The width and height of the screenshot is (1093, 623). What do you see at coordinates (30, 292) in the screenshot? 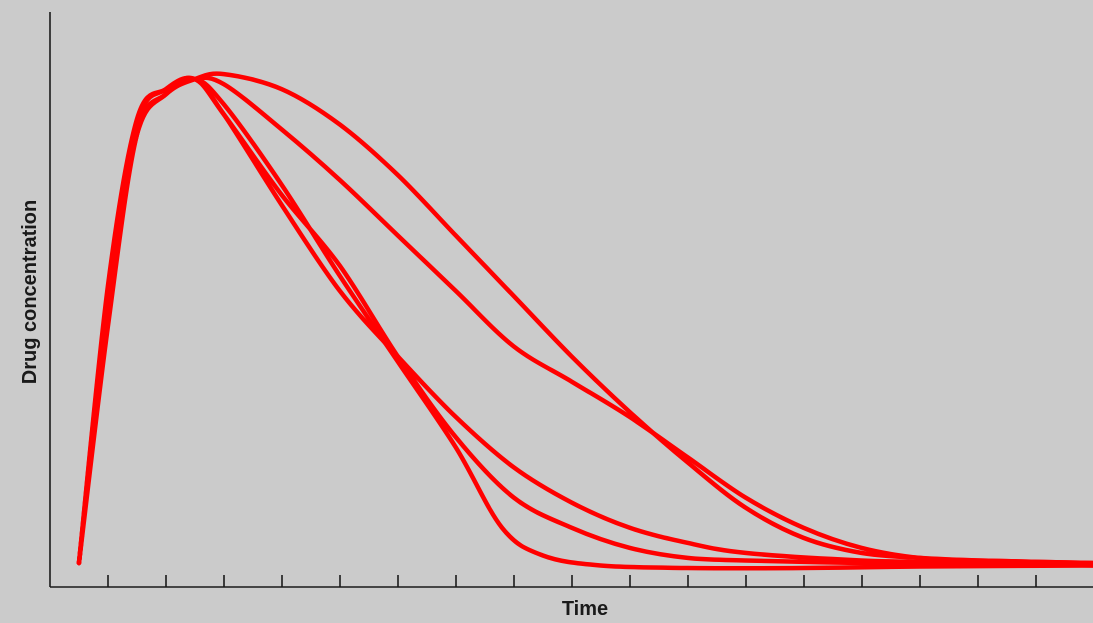
I see `y-axis-label: Drug concentration` at bounding box center [30, 292].